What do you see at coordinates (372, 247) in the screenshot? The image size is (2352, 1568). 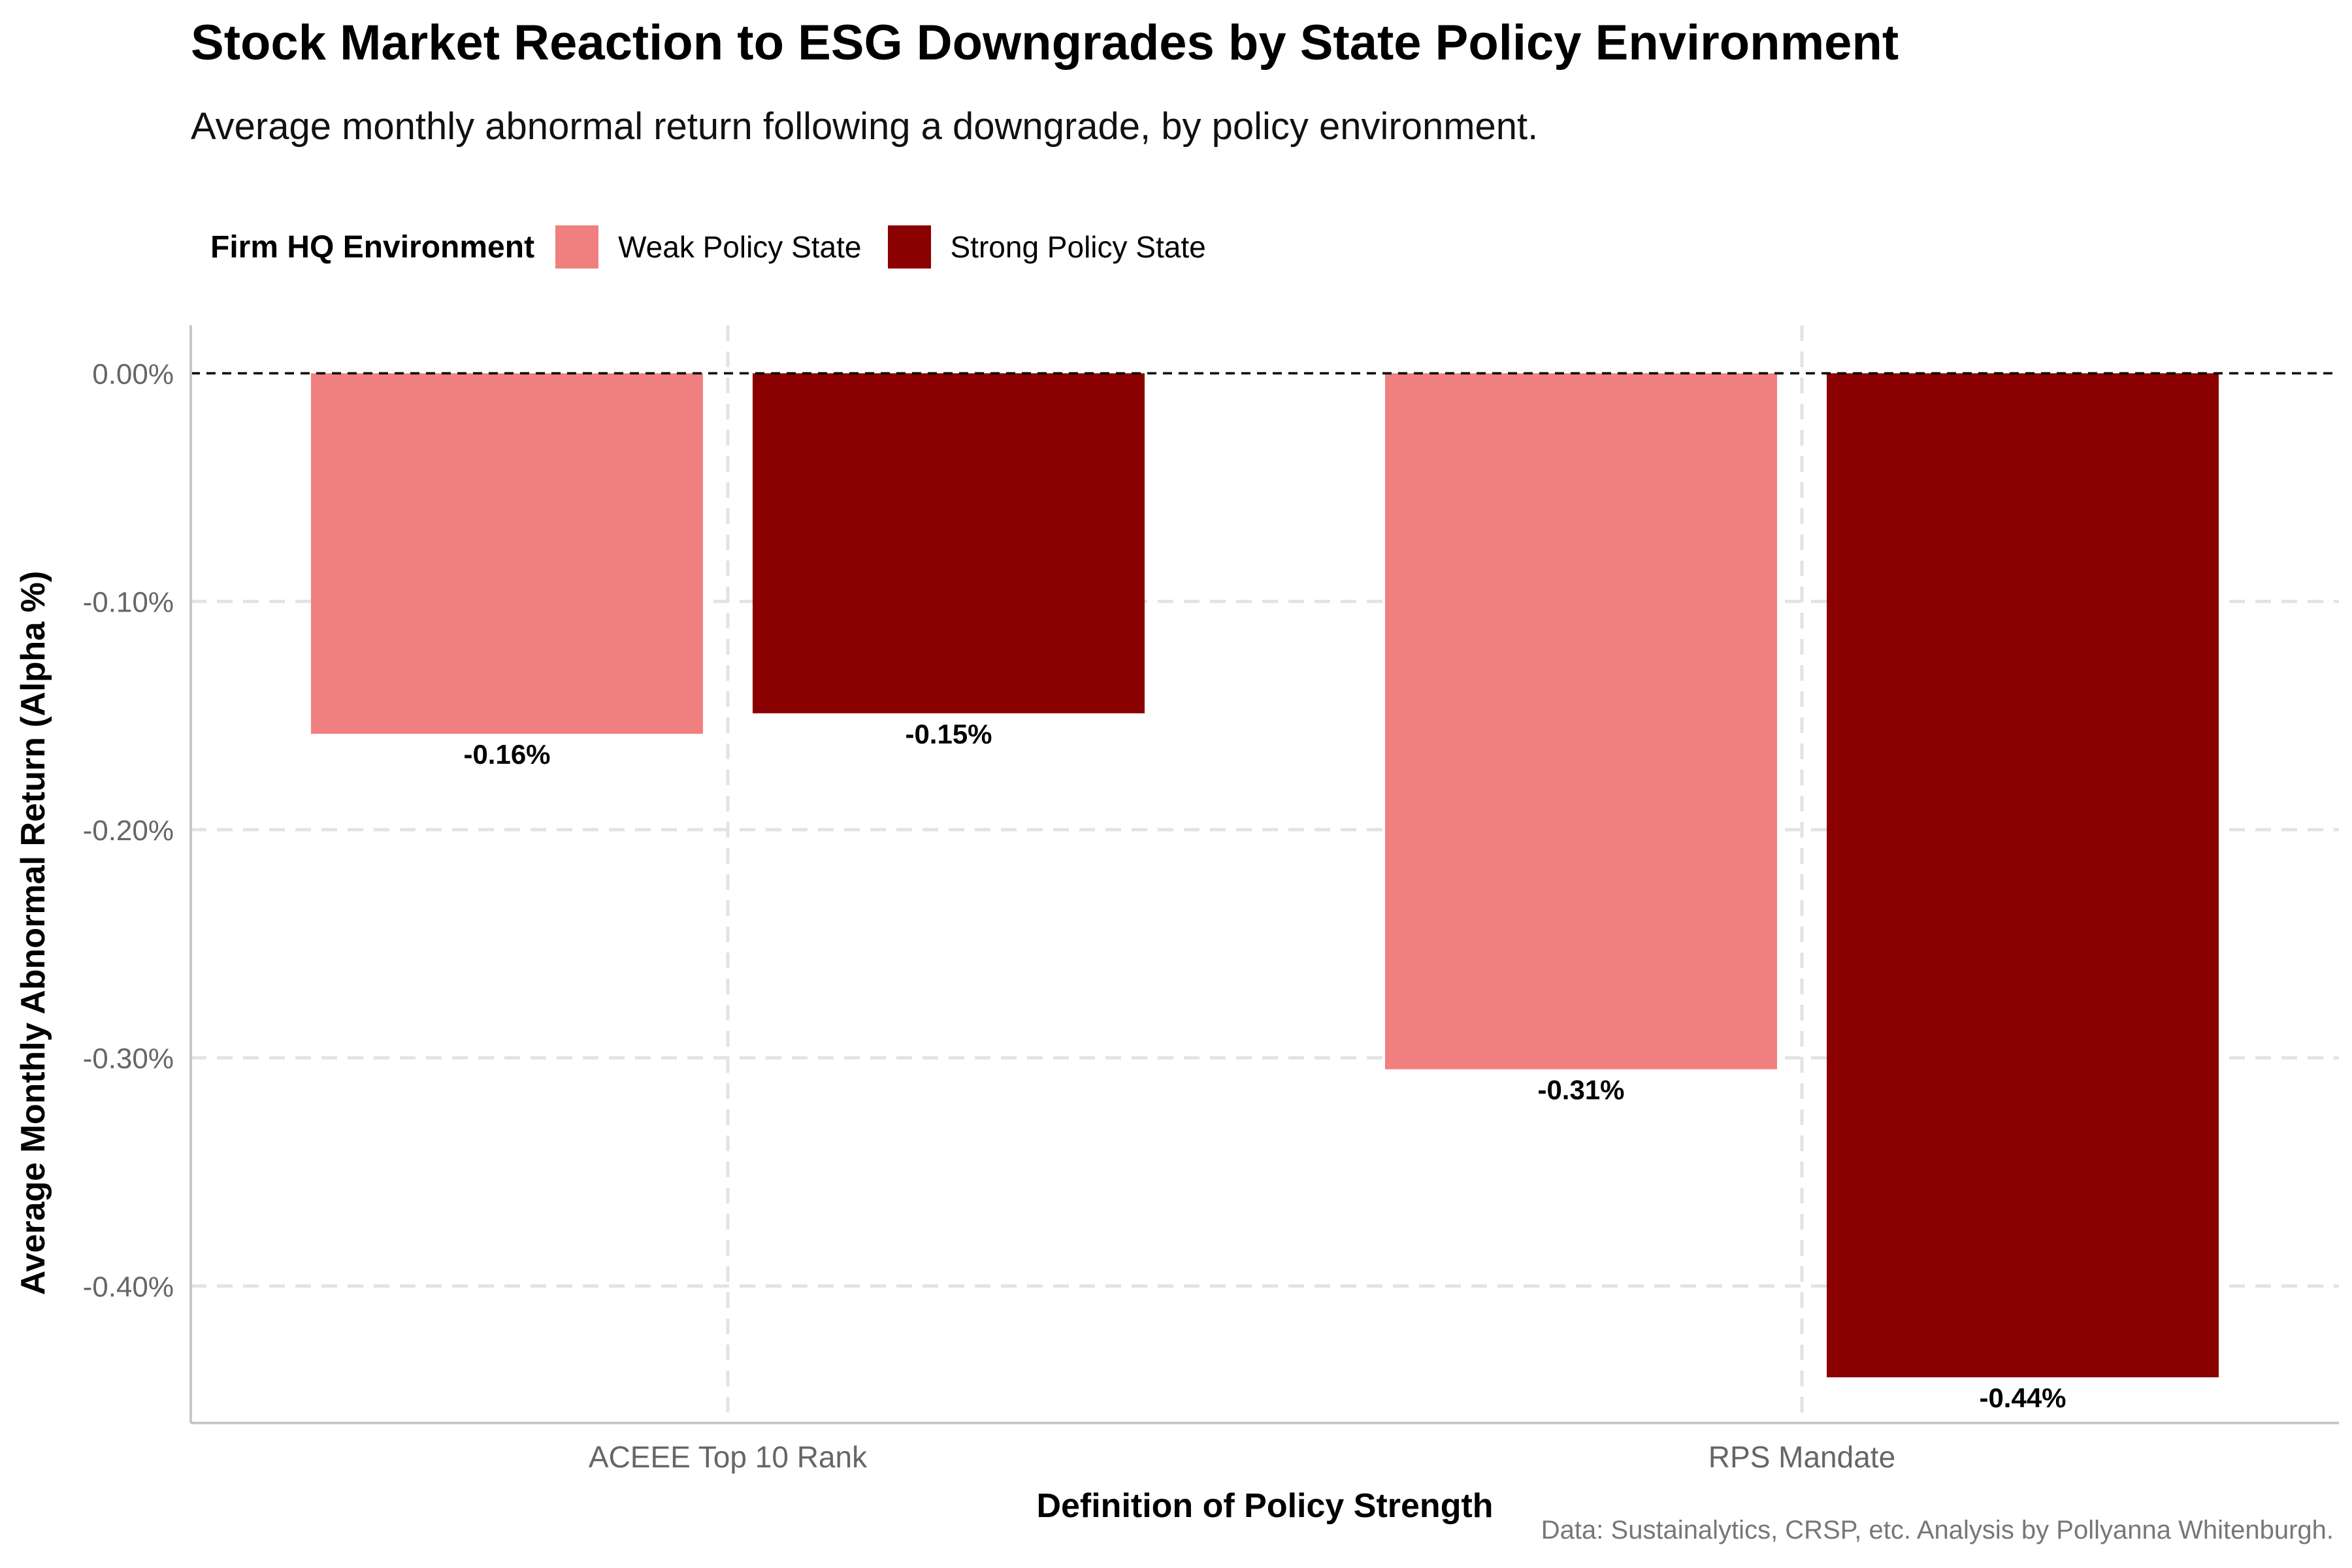 I see `legend-title: Firm HQ Environment` at bounding box center [372, 247].